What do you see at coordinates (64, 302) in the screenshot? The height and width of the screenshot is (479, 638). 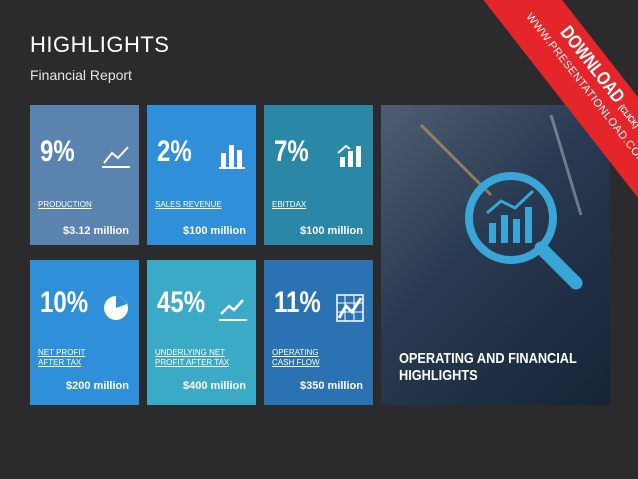 I see `tile-percent: 10%` at bounding box center [64, 302].